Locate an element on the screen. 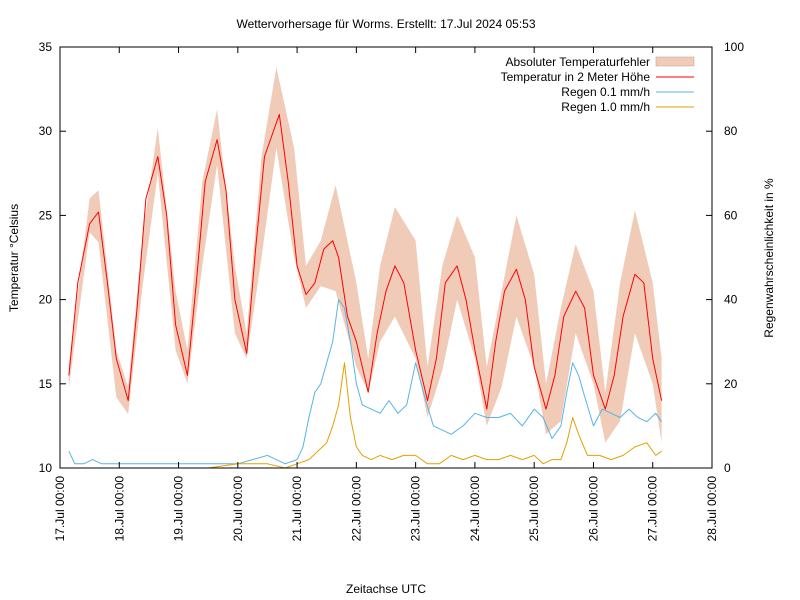 The image size is (800, 600). x-tick-label: 22.Jul 00:00 is located at coordinates (356, 509).